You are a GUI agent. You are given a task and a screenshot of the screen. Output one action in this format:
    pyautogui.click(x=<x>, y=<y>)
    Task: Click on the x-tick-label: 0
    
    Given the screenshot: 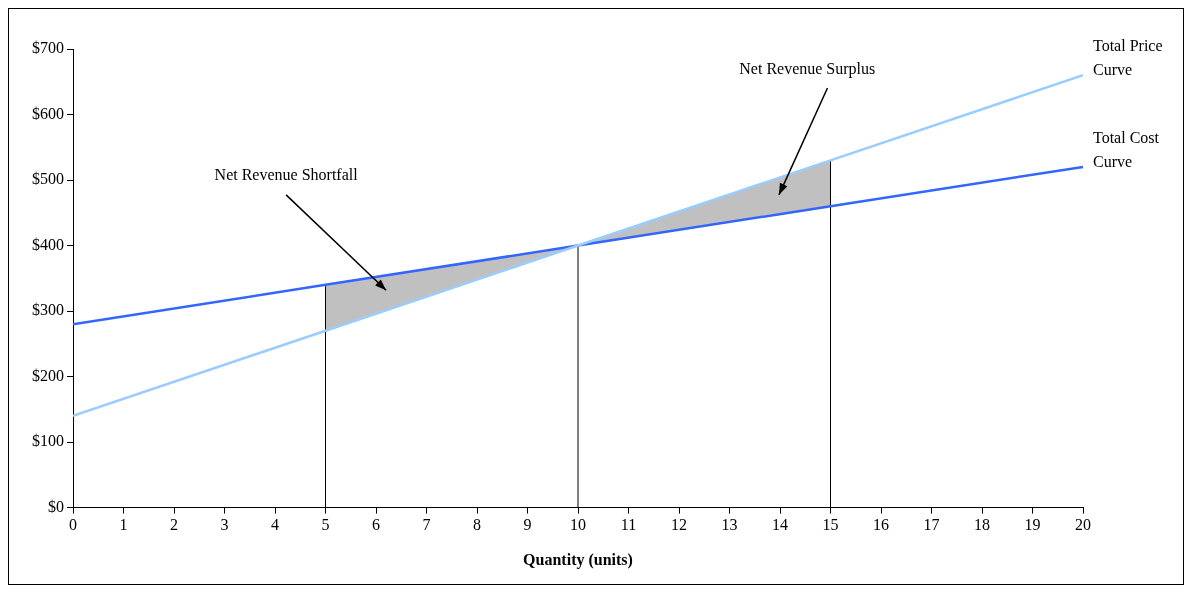 What is the action you would take?
    pyautogui.click(x=73, y=525)
    